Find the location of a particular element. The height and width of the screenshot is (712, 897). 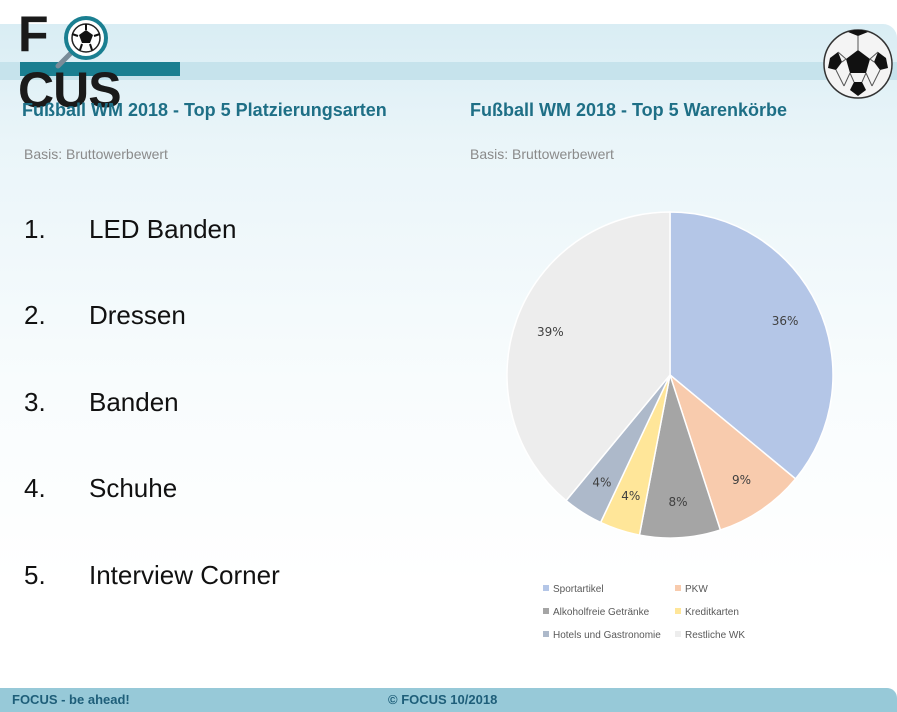

legend-label: Hotels und Gastronomie is located at coordinates (607, 635).